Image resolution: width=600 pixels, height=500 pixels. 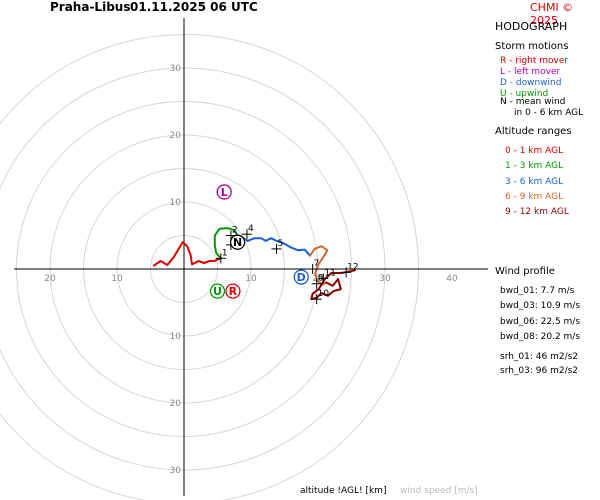 What do you see at coordinates (549, 113) in the screenshot?
I see `legend-mean-wind-layer: in 0 - 6 km AGL` at bounding box center [549, 113].